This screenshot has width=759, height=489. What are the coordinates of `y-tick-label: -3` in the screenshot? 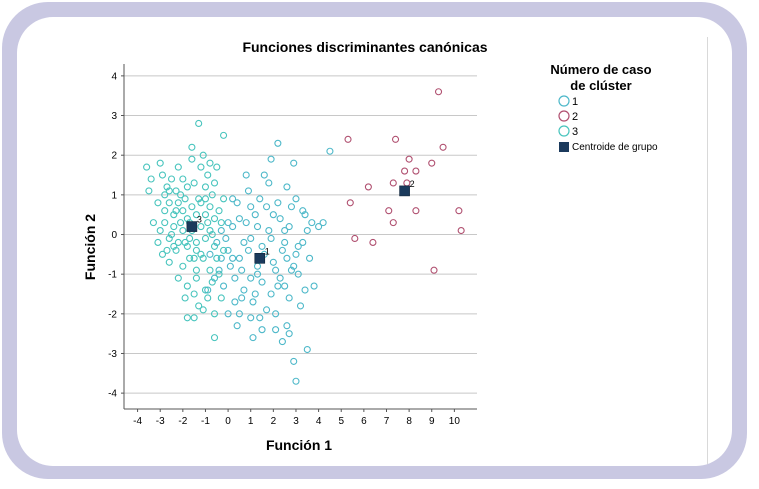 It's located at (112, 354).